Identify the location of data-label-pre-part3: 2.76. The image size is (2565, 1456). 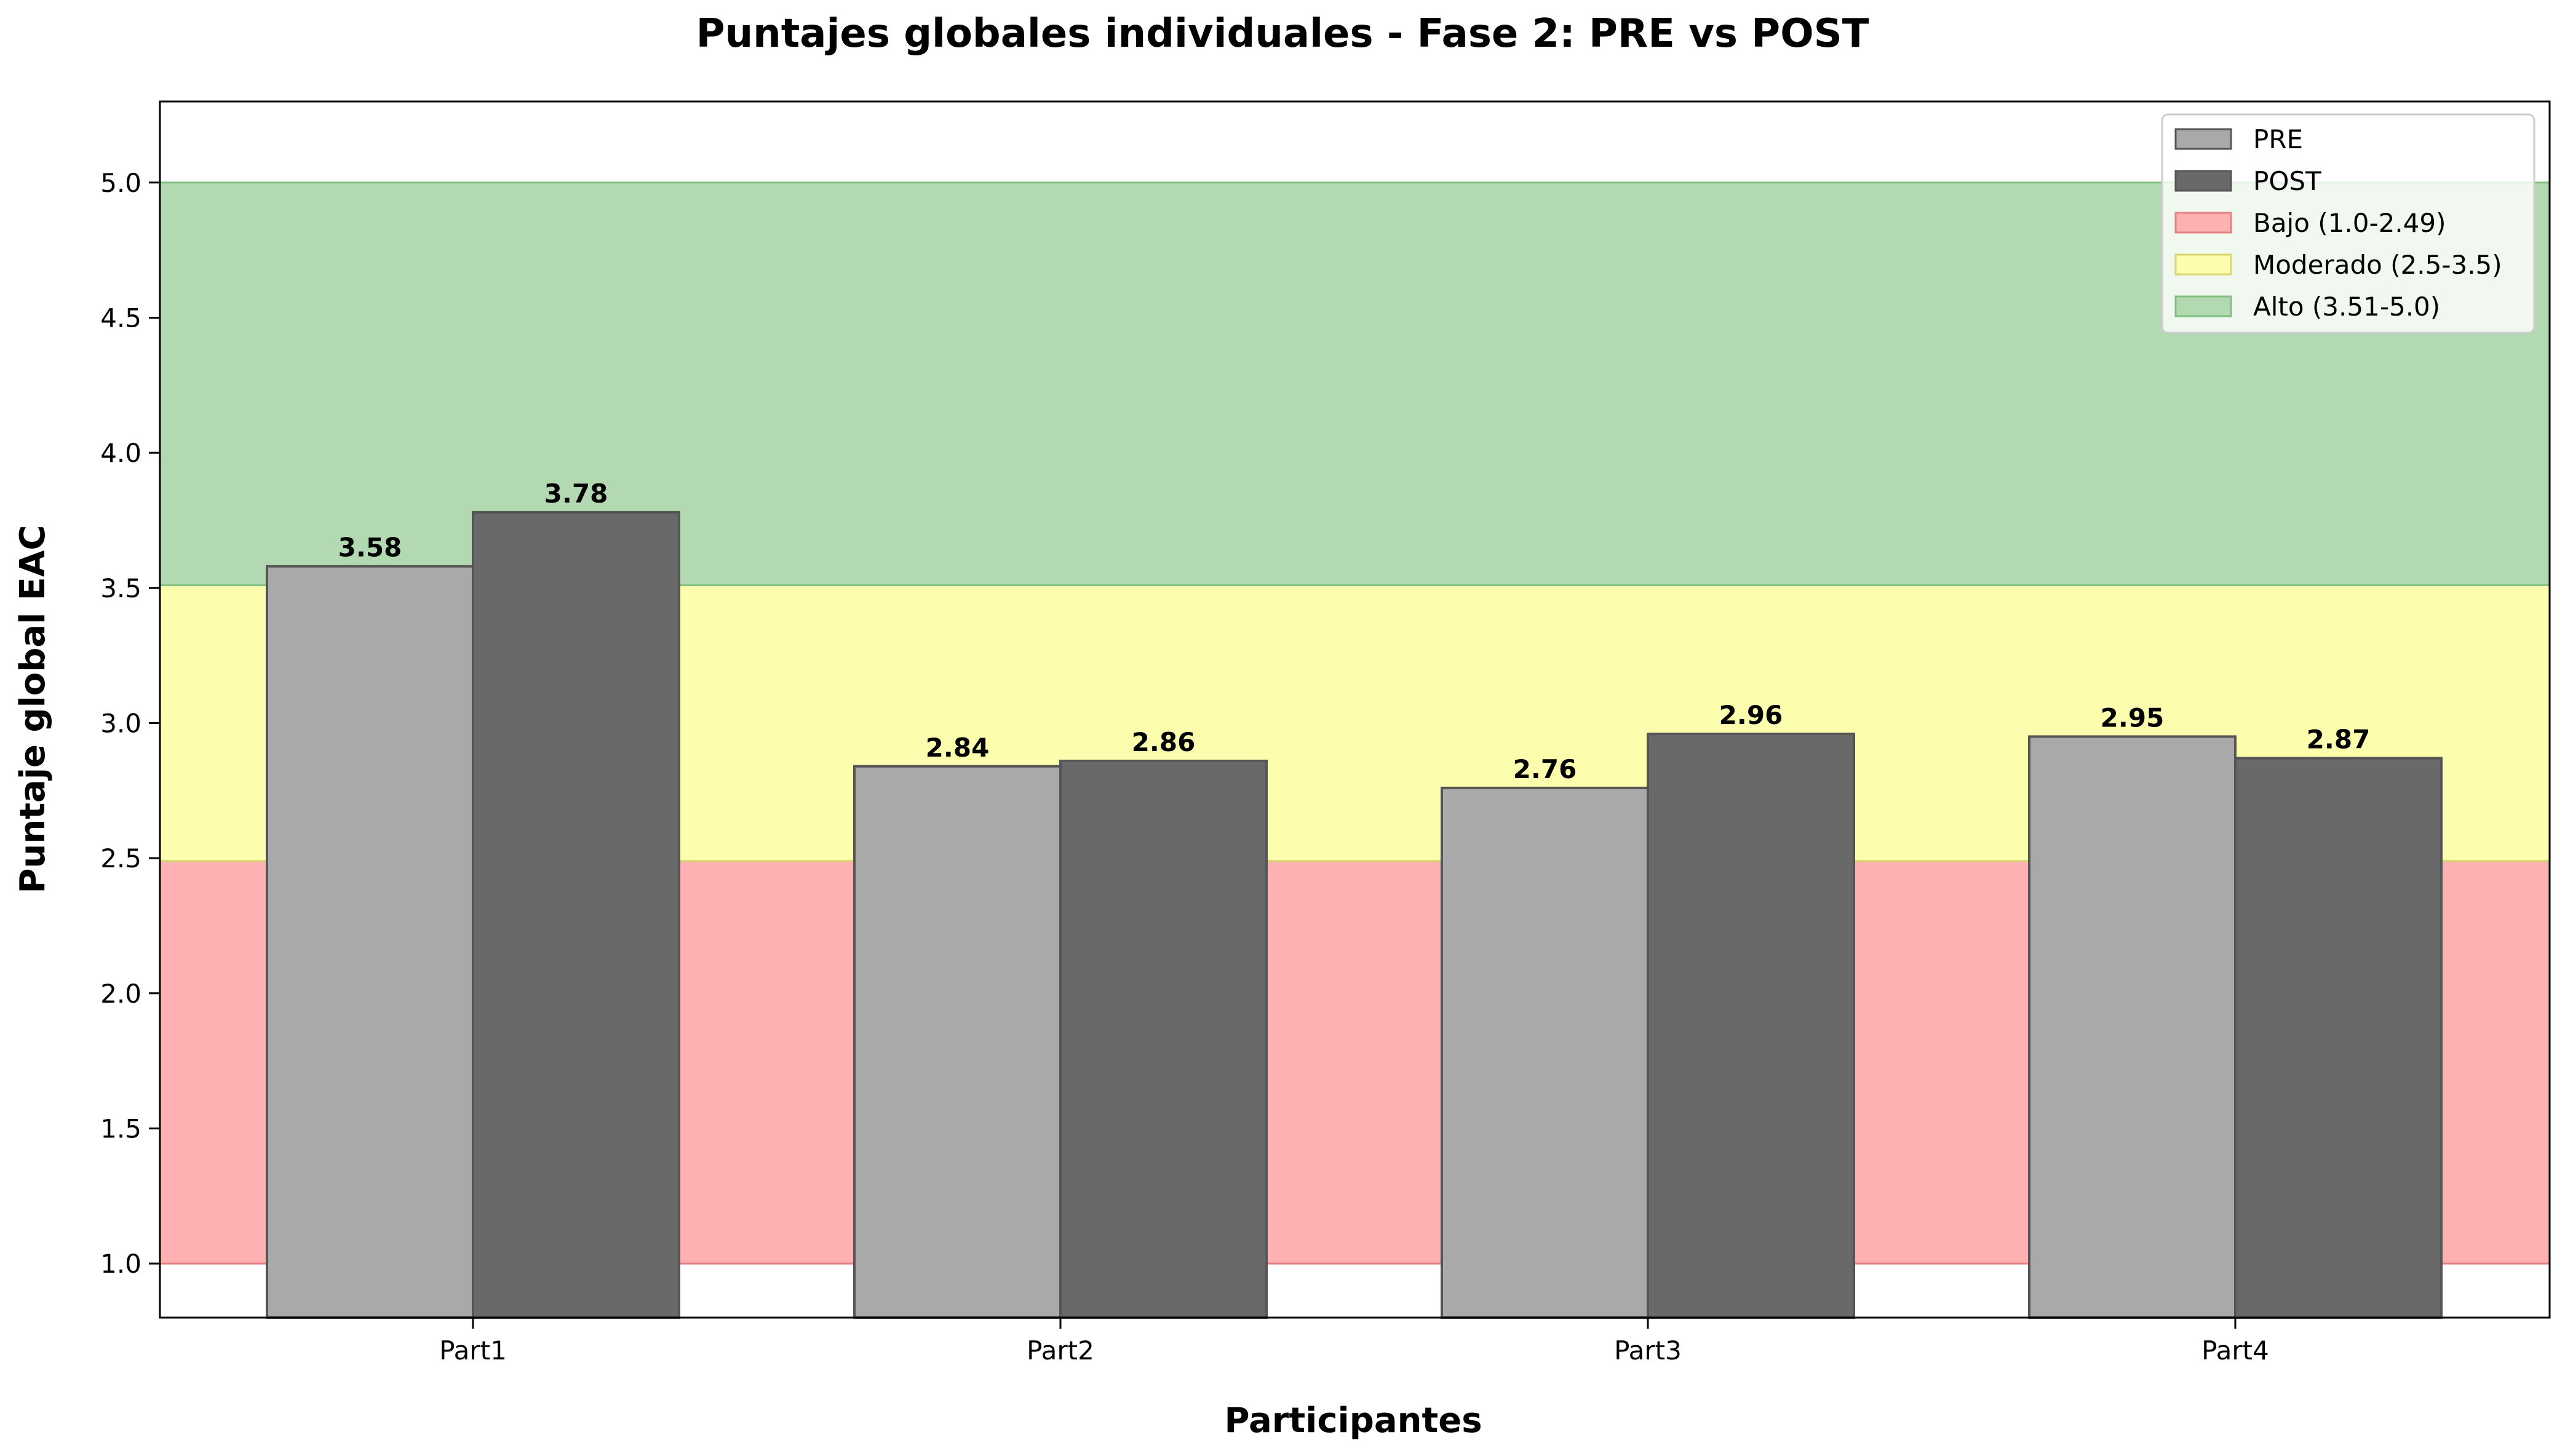
(1545, 769).